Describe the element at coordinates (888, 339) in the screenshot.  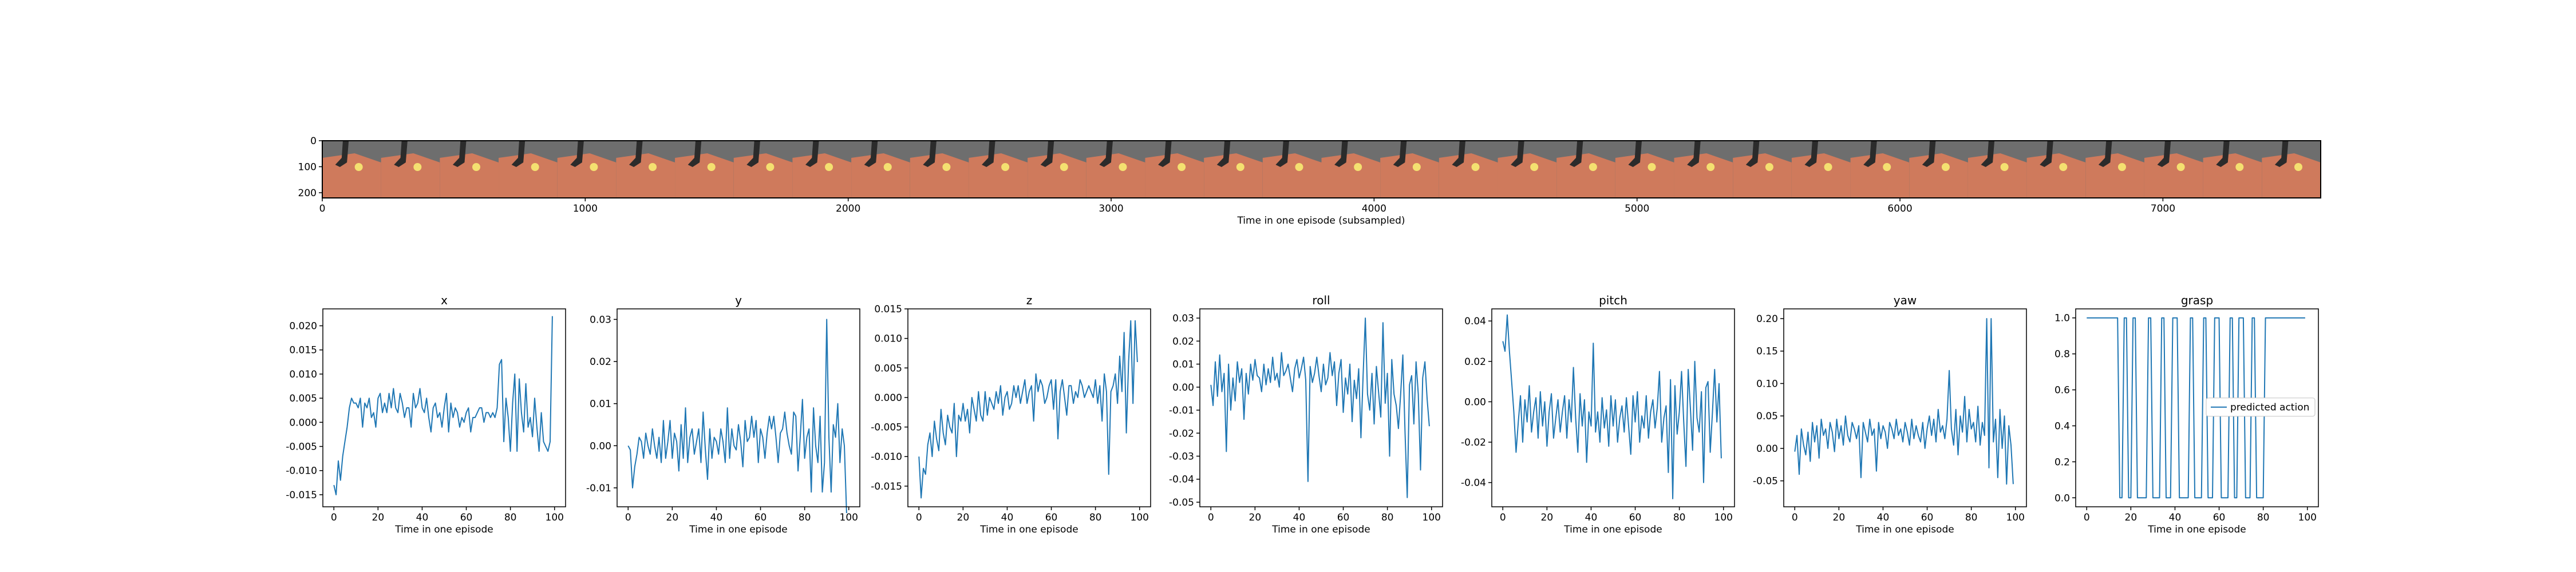
I see `y-tick-label: 0.010` at that location.